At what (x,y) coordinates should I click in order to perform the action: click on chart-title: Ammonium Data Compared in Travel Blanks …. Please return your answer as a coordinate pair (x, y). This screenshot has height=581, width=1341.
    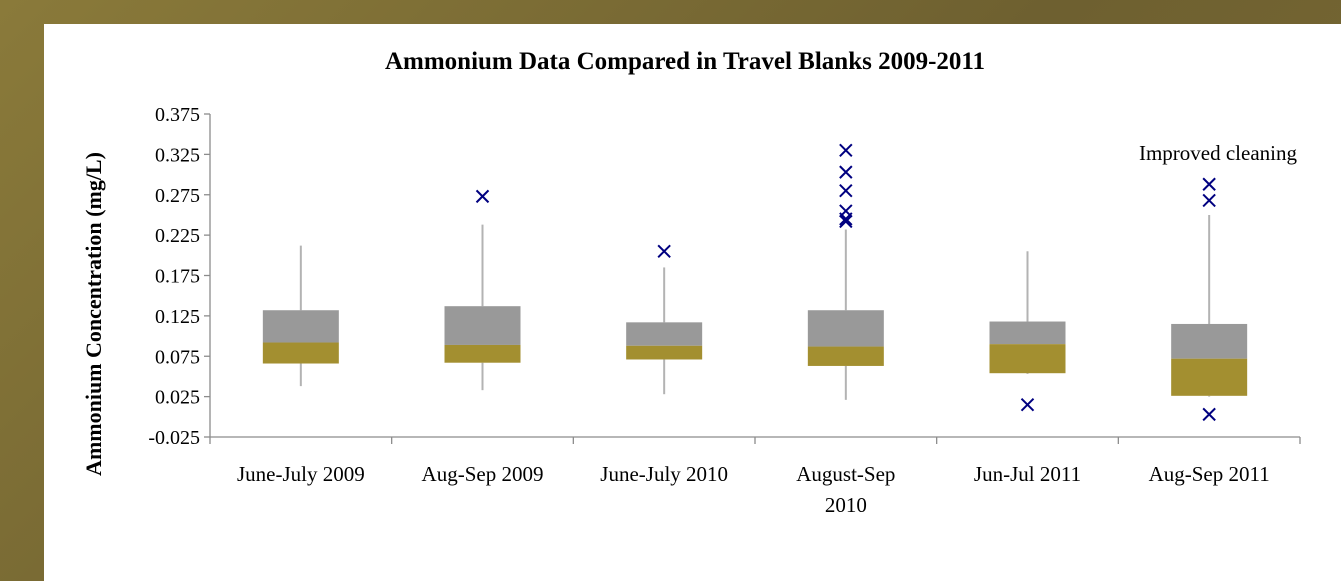
    Looking at the image, I should click on (685, 61).